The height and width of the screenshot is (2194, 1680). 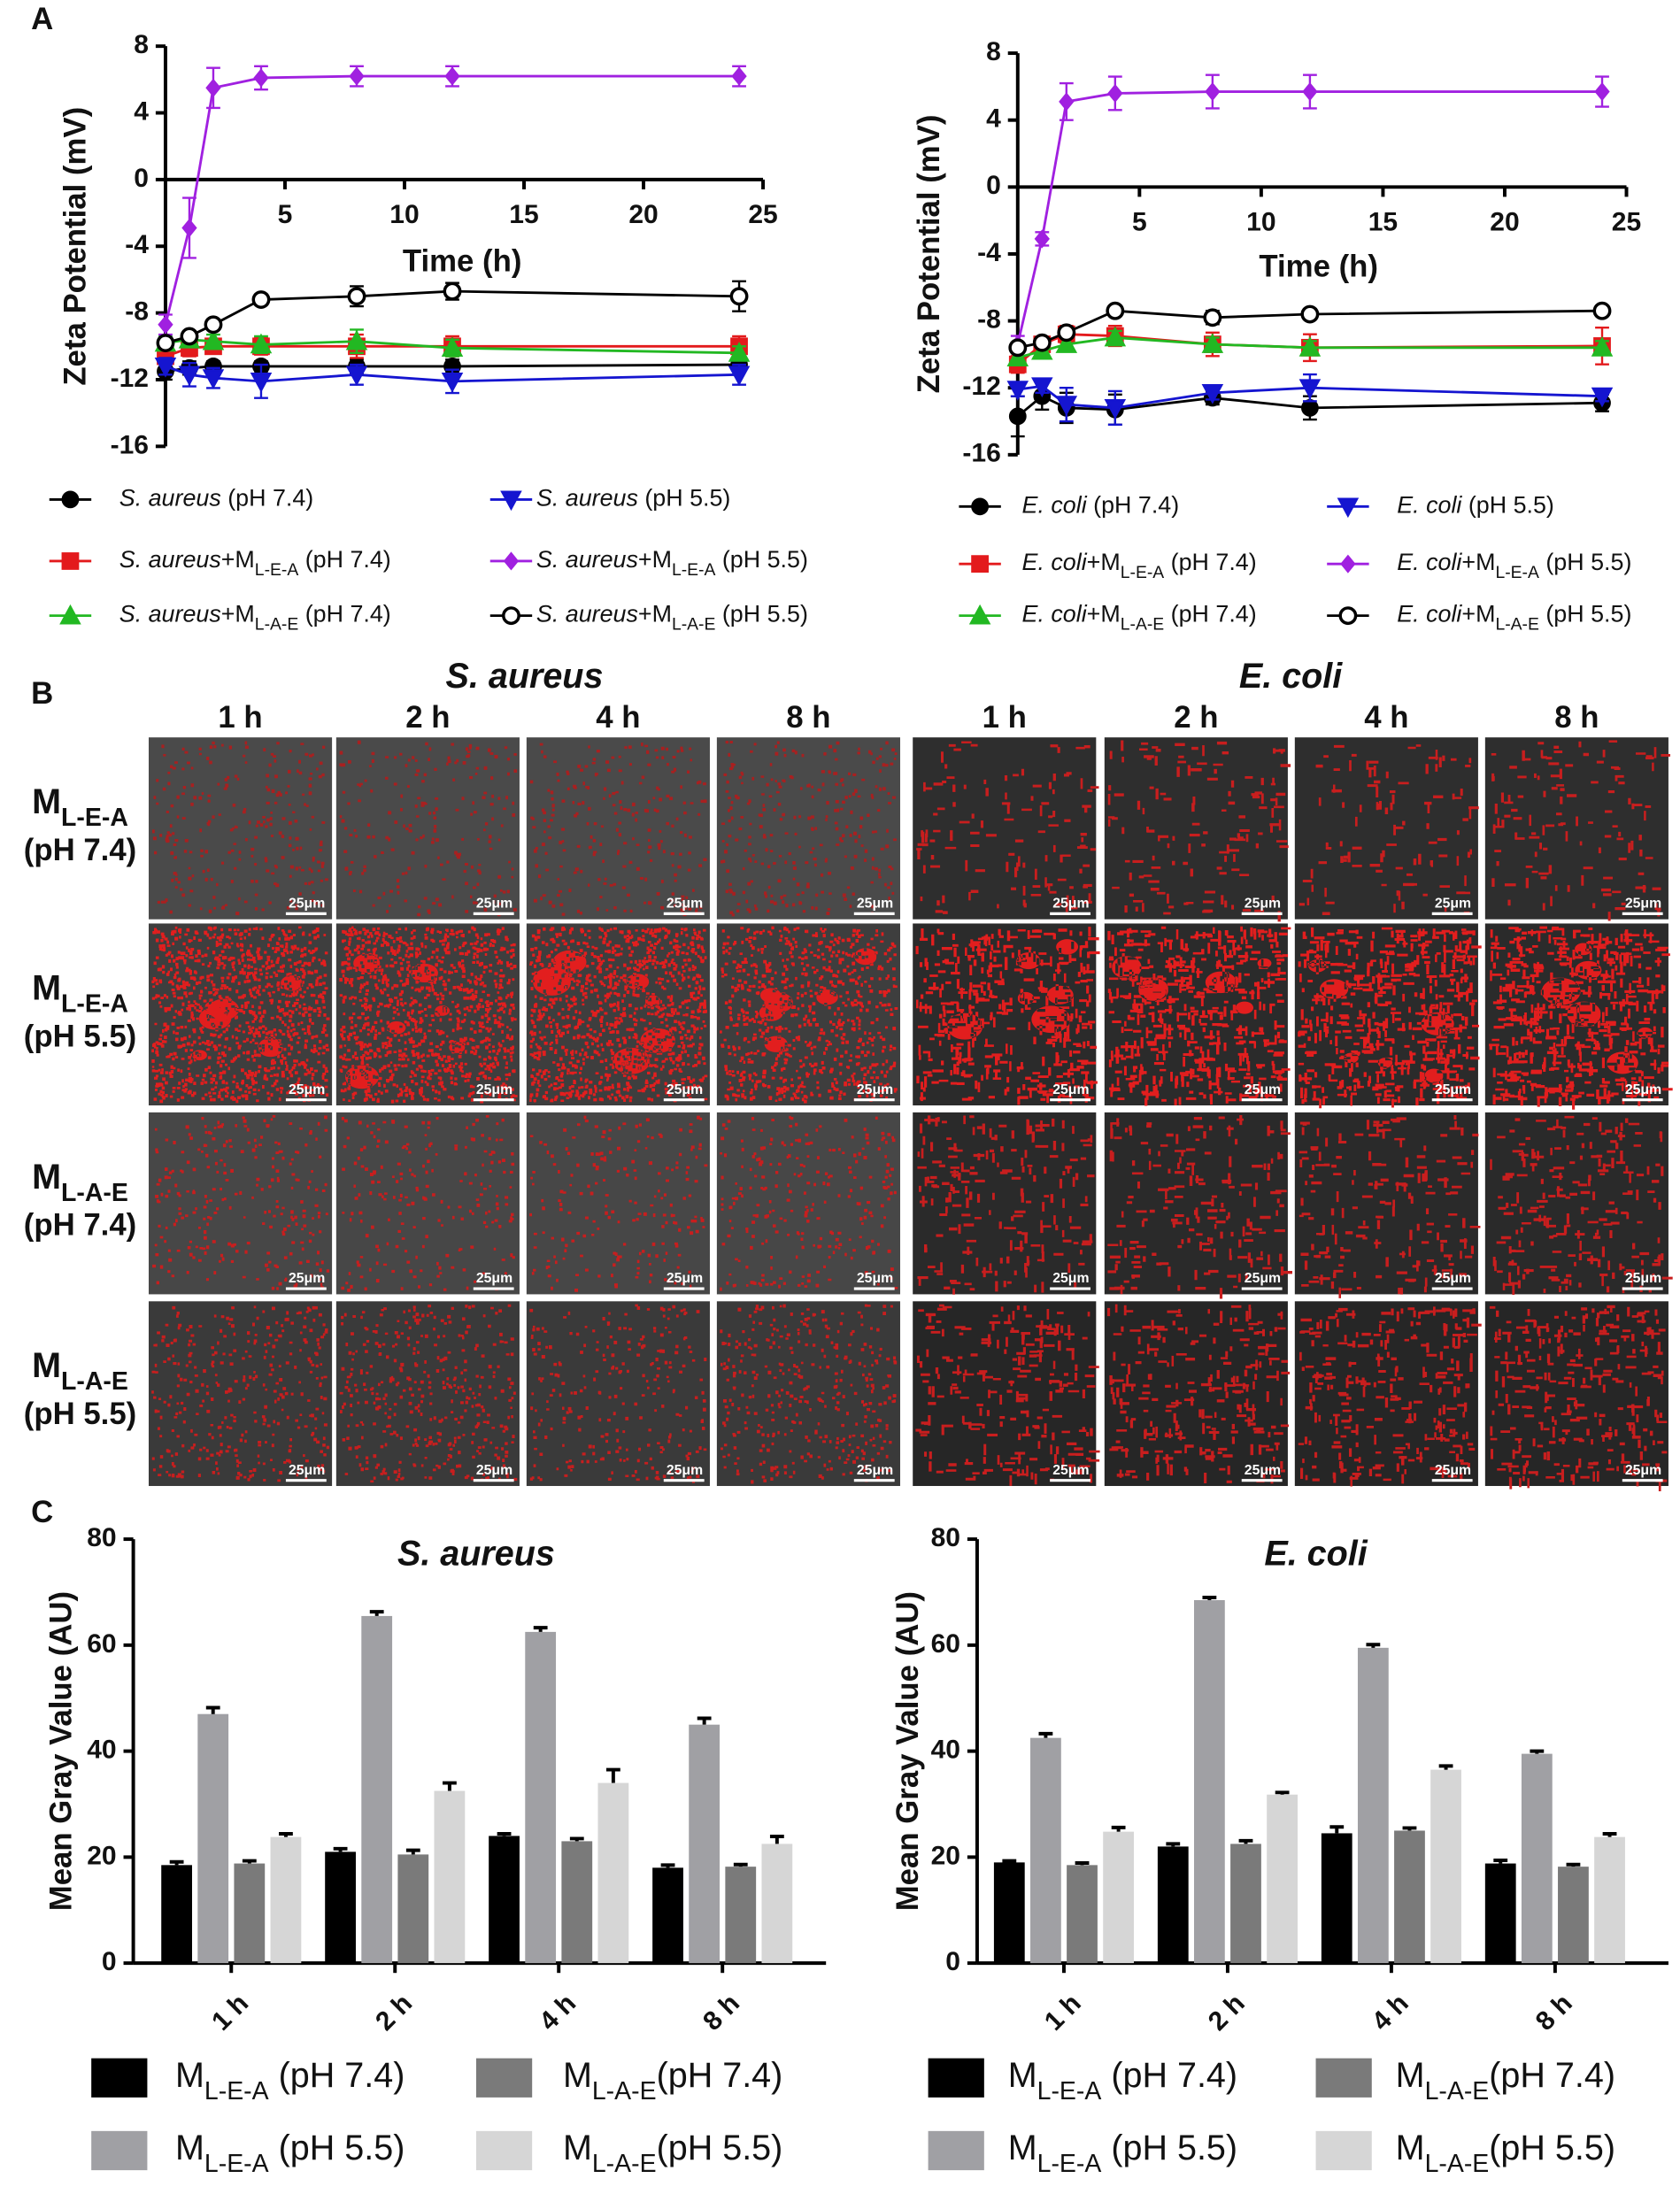 What do you see at coordinates (1063, 2012) in the screenshot?
I see `x-tick-label: 1 h` at bounding box center [1063, 2012].